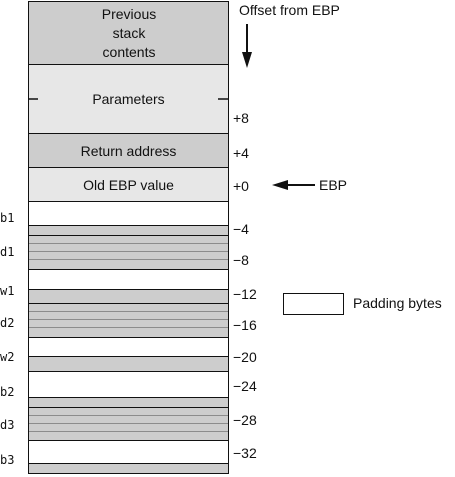 The width and height of the screenshot is (455, 477). What do you see at coordinates (313, 304) in the screenshot?
I see `padding-legend-swatch` at bounding box center [313, 304].